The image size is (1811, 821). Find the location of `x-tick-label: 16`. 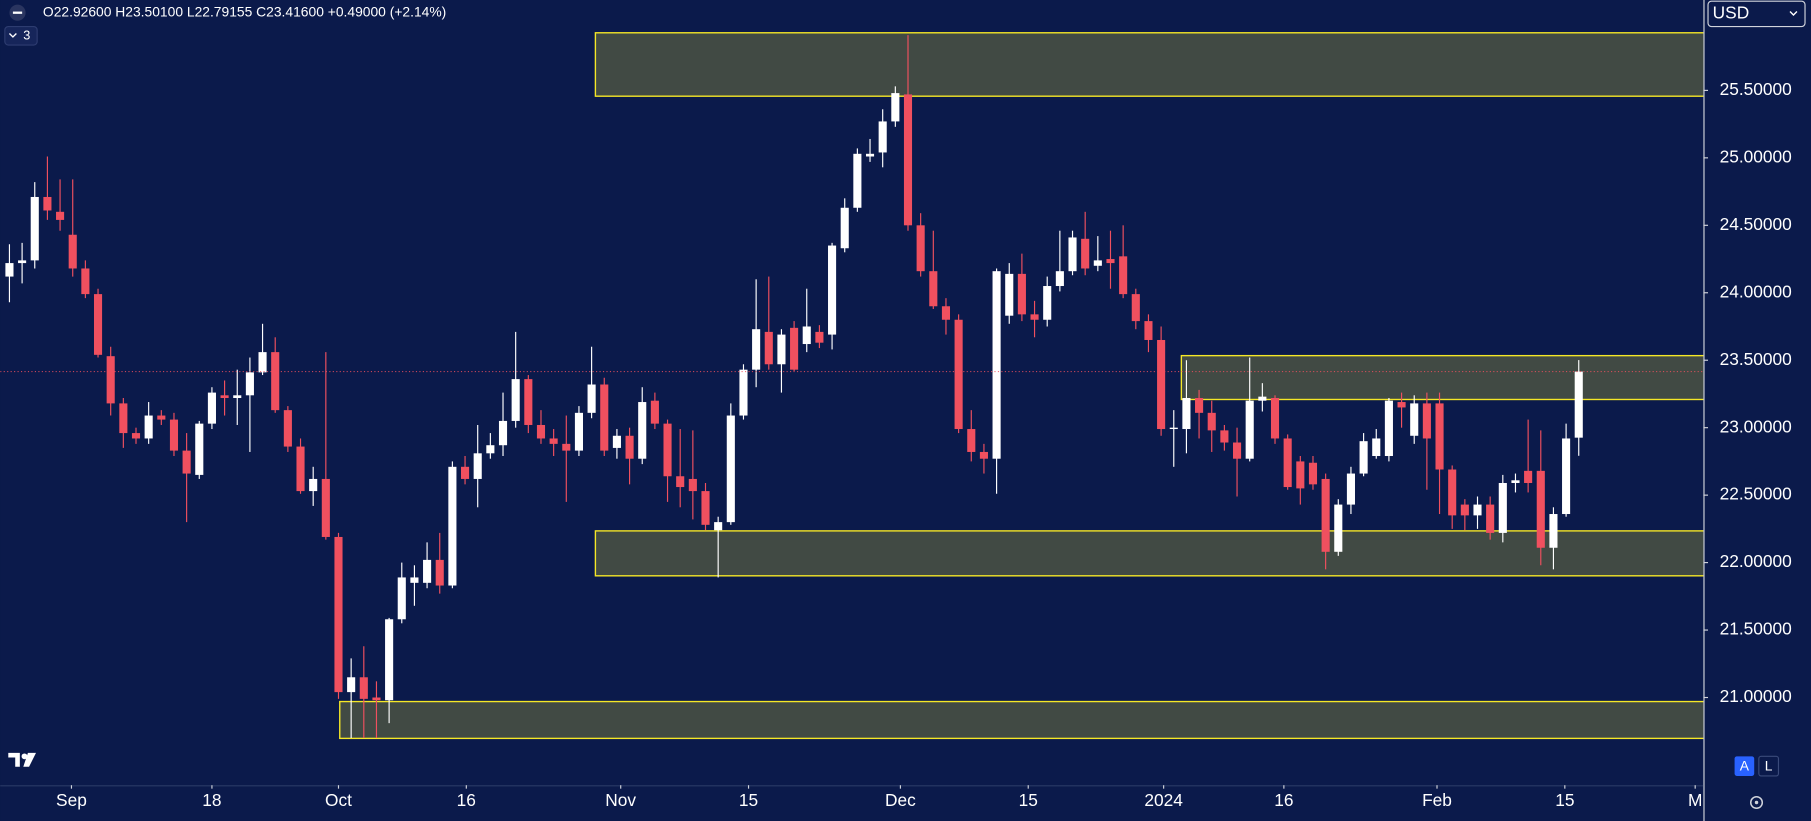

x-tick-label: 16 is located at coordinates (466, 800).